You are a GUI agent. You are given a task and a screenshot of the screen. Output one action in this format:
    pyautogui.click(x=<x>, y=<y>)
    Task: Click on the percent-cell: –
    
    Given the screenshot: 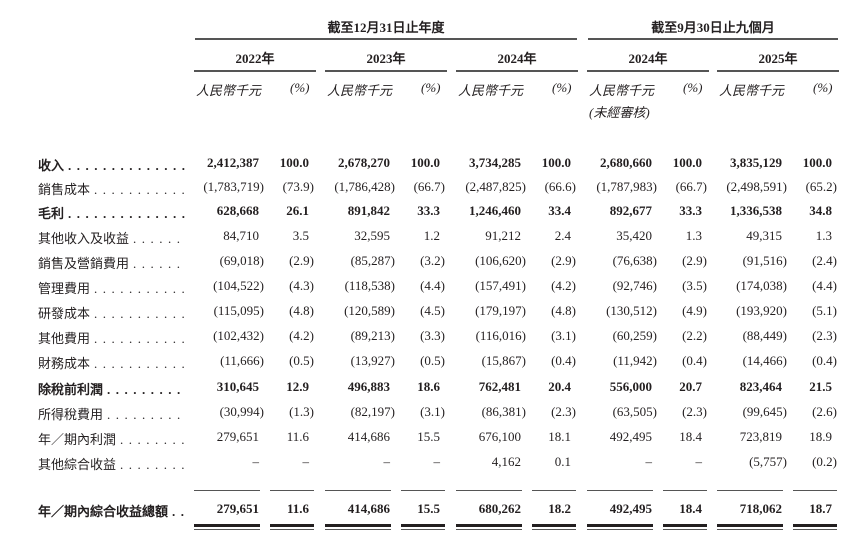 What is the action you would take?
    pyautogui.click(x=306, y=461)
    